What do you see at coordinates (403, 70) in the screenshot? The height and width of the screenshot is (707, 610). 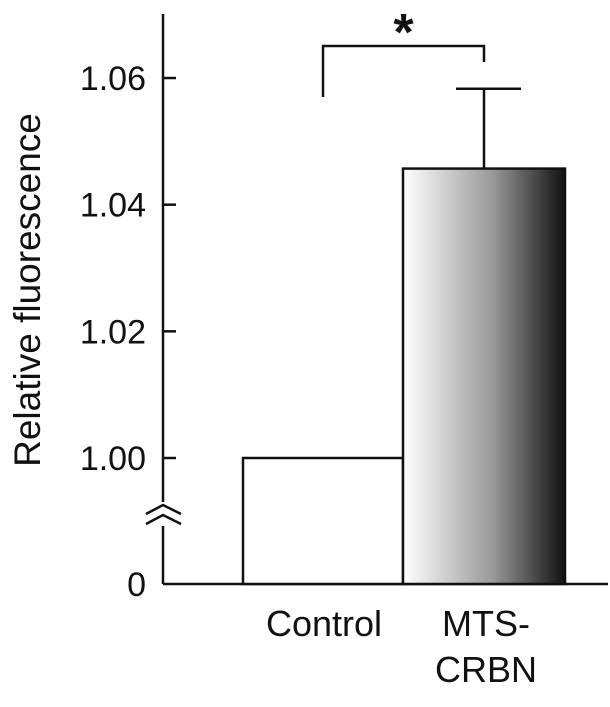 I see `significance-bracket` at bounding box center [403, 70].